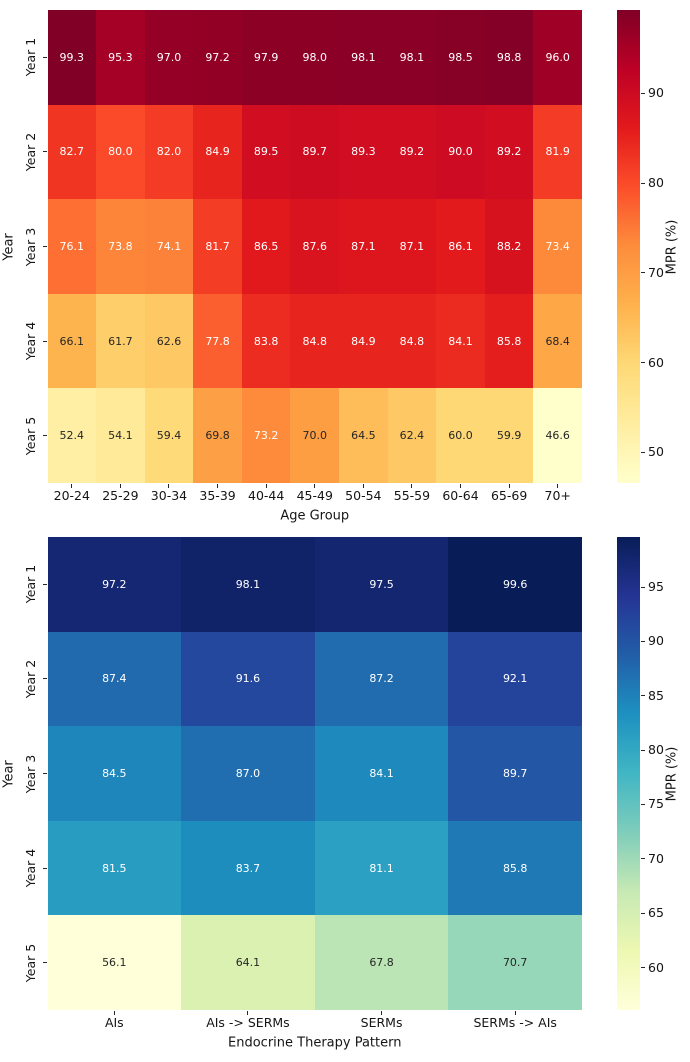 This screenshot has height=1062, width=690. I want to click on heatmap-cell: 61.7, so click(120, 341).